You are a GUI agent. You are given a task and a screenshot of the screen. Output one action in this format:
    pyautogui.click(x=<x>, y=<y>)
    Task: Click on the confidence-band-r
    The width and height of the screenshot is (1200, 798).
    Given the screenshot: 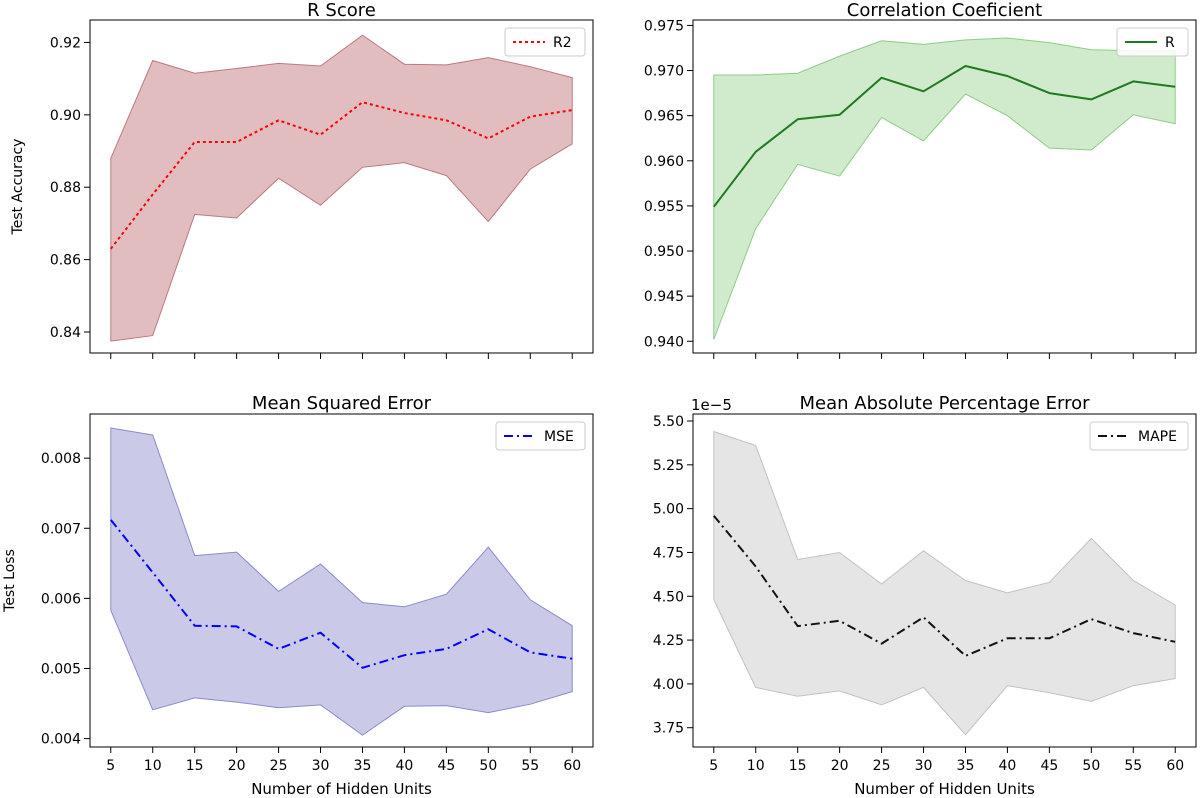 What is the action you would take?
    pyautogui.click(x=944, y=188)
    